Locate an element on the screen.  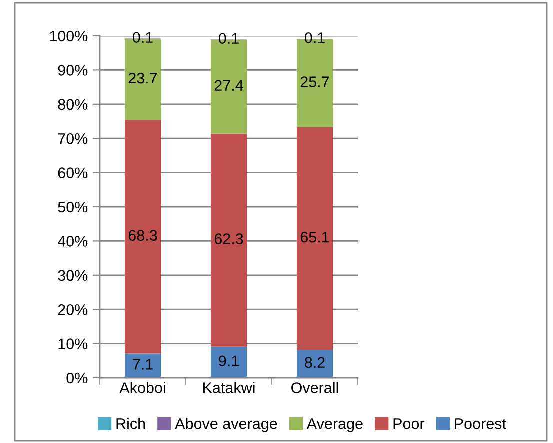
x-tick-label: Katakwi is located at coordinates (229, 388).